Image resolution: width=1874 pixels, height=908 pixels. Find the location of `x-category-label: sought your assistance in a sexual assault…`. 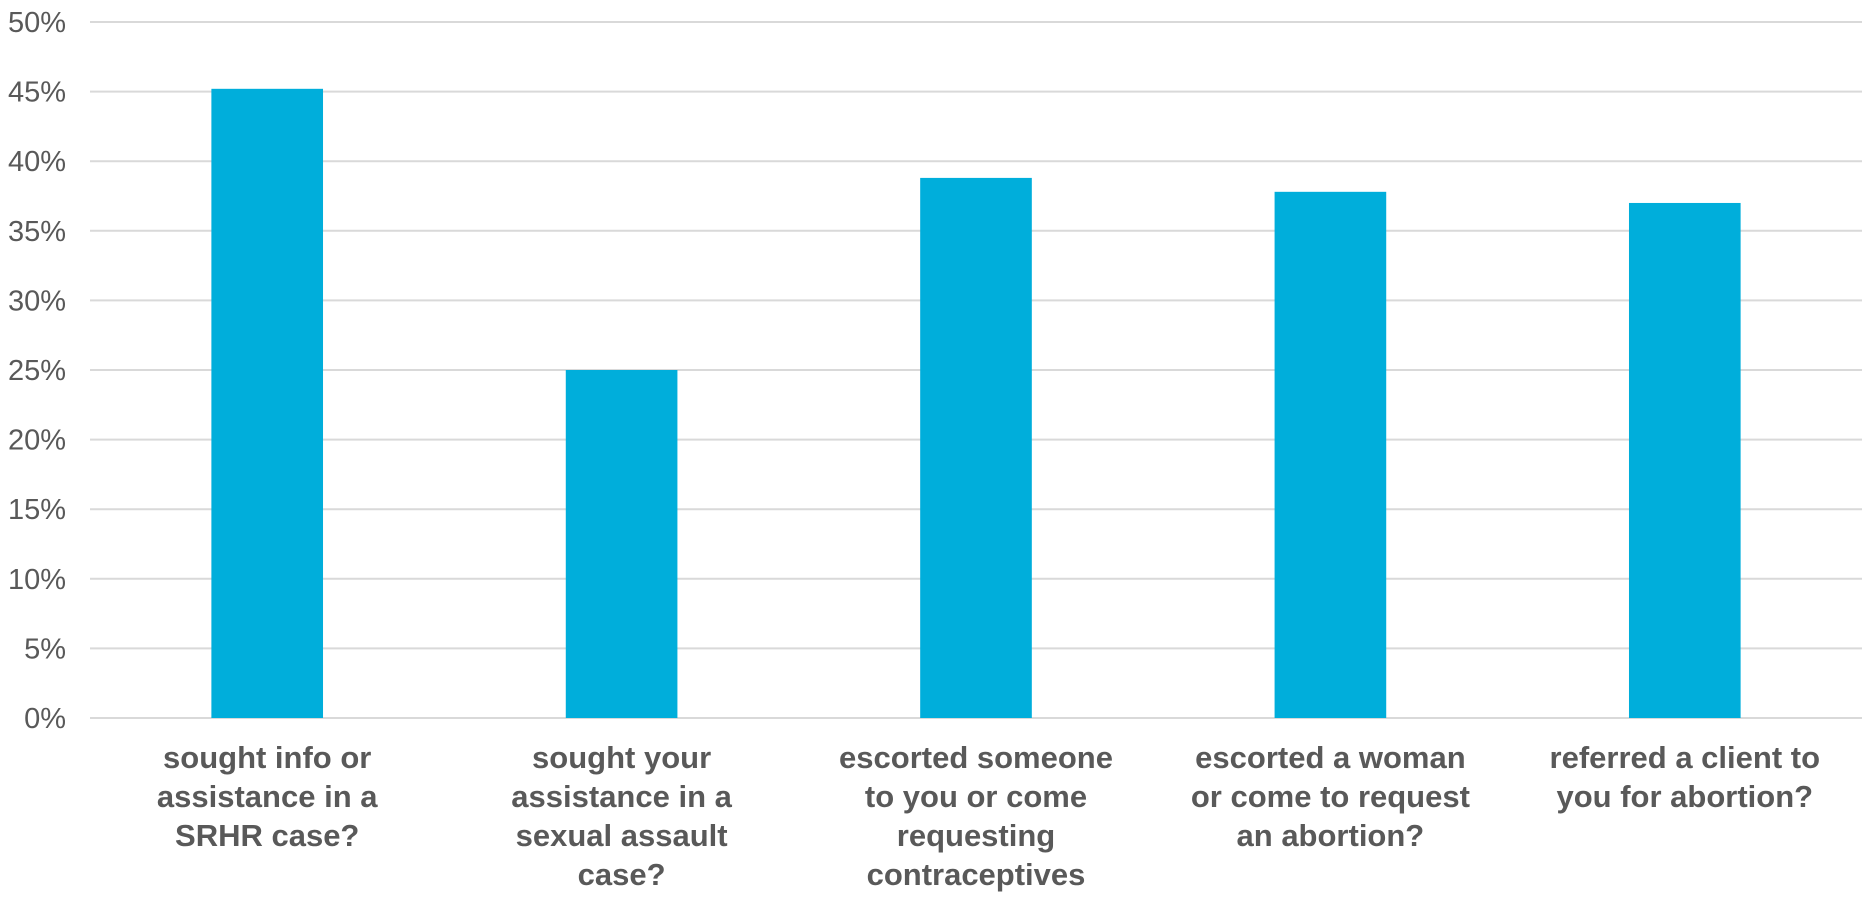

x-category-label: sought your assistance in a sexual assault… is located at coordinates (621, 816).